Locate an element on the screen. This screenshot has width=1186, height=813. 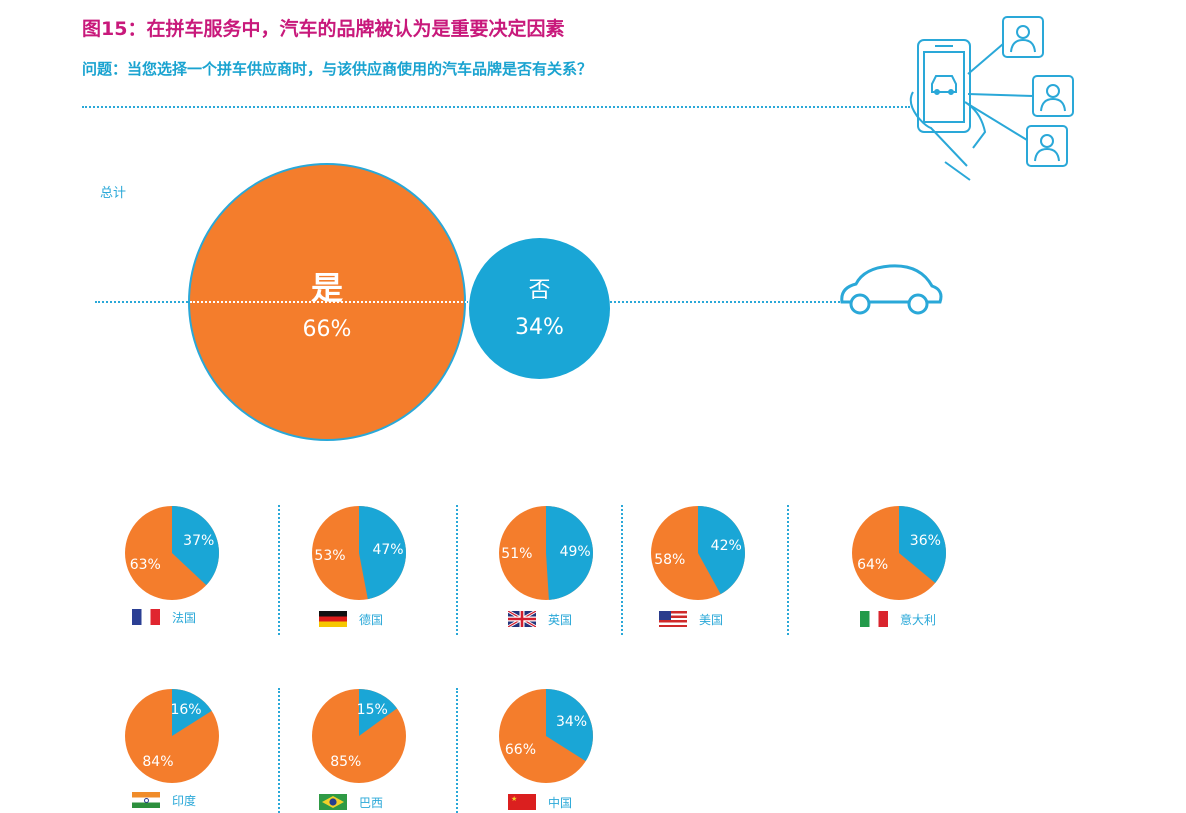
total-yes-category: 是 is located at coordinates (326, 288).